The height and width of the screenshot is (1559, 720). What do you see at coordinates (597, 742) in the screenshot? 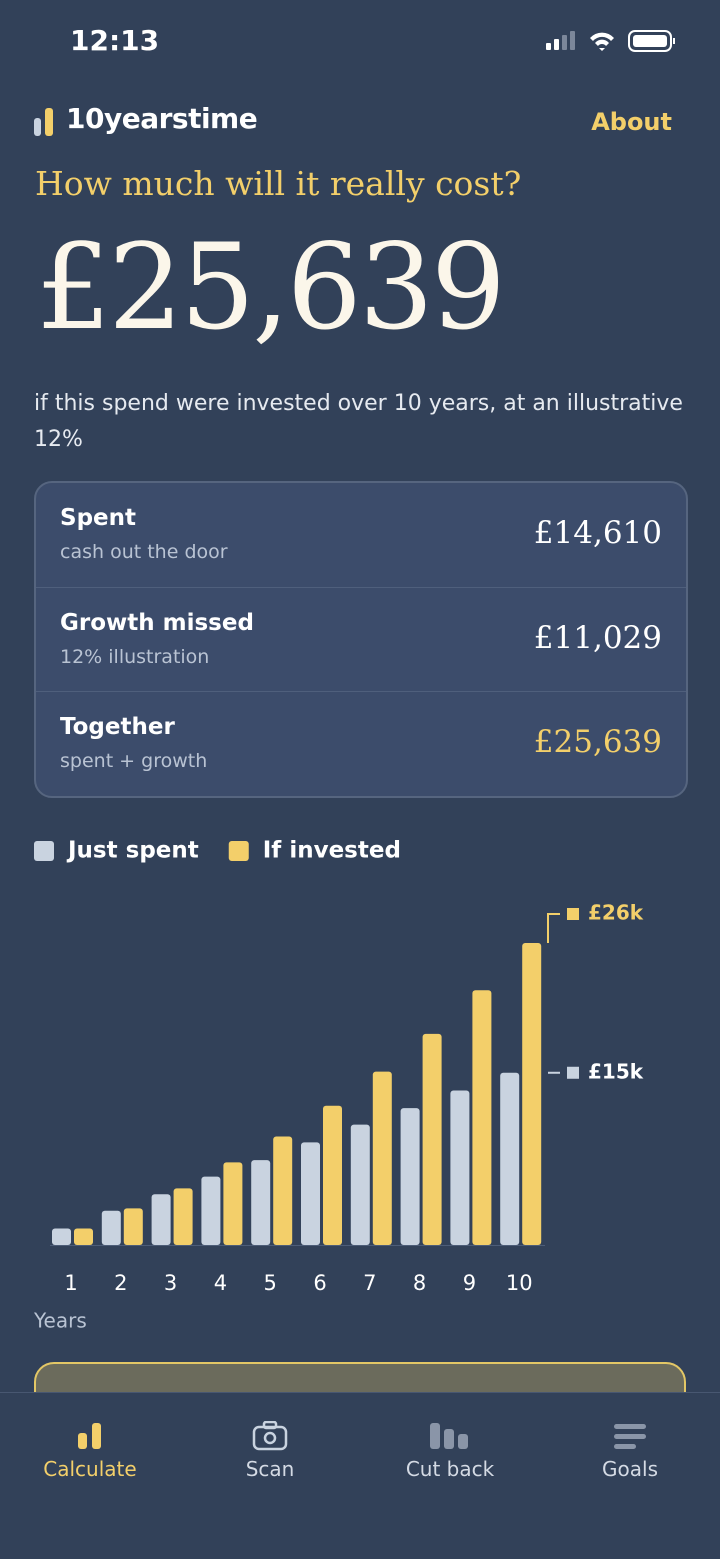
I see `row-amount: £25,639` at bounding box center [597, 742].